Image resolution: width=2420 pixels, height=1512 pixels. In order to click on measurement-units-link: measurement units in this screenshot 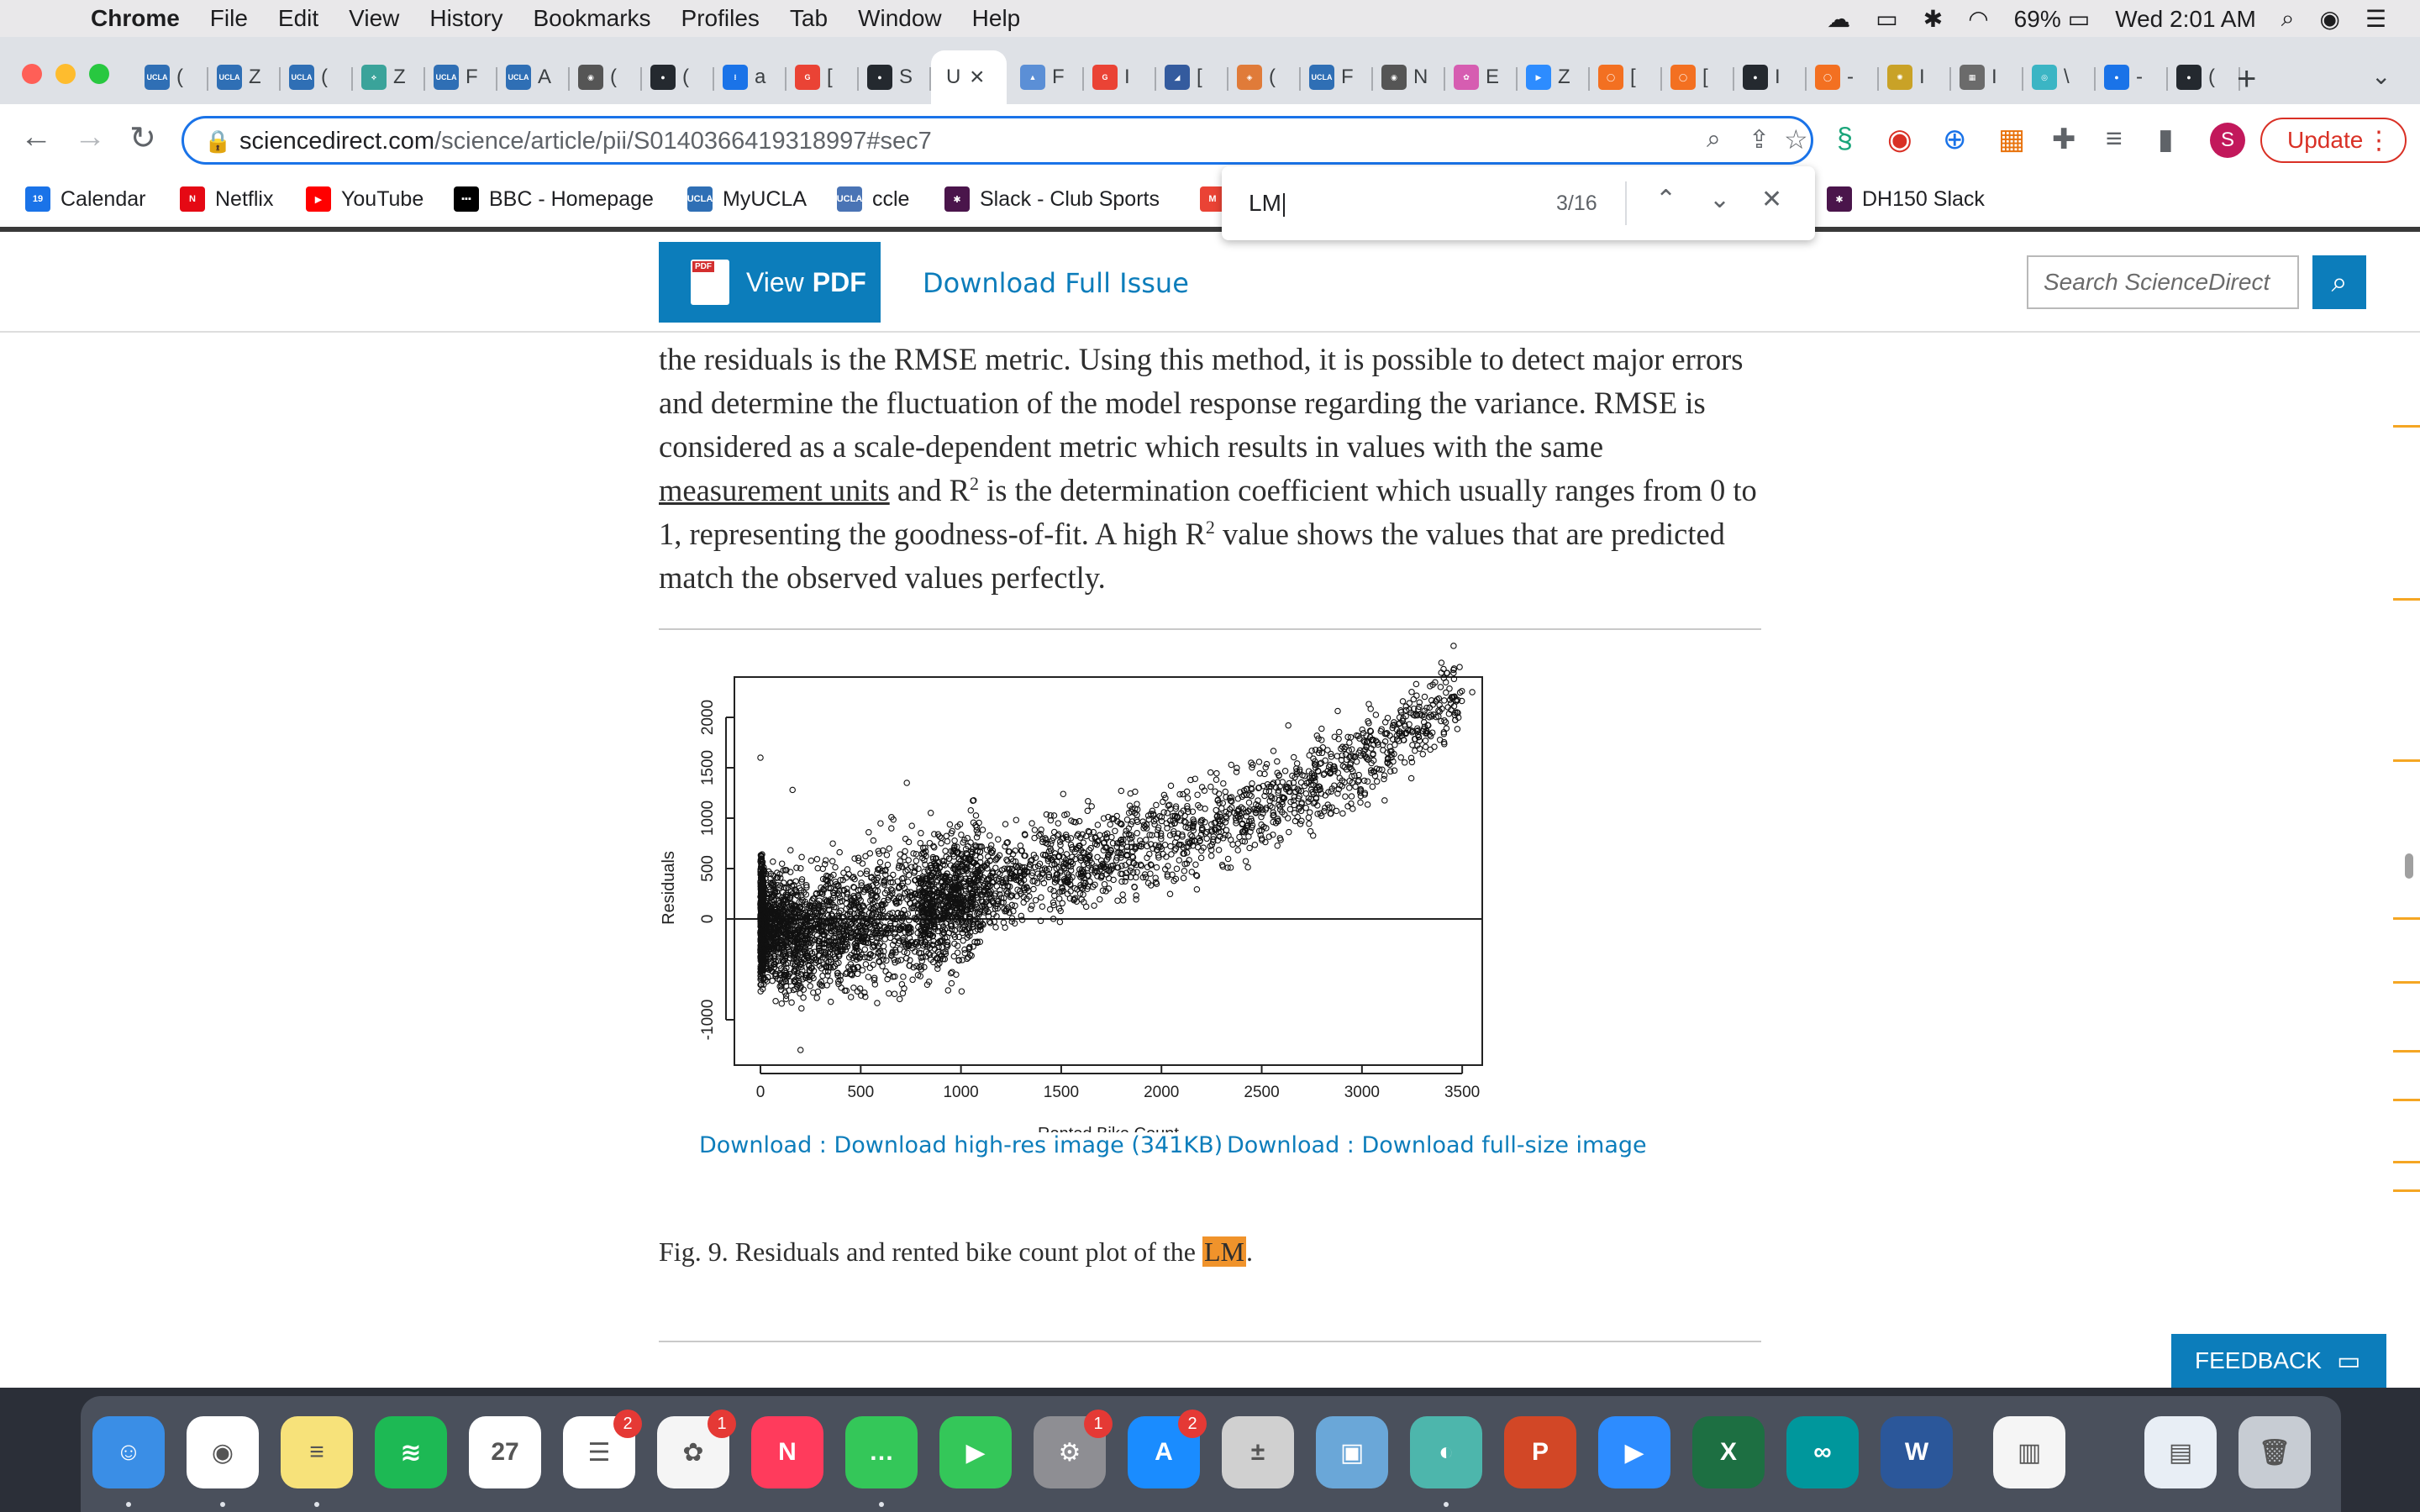, I will do `click(774, 490)`.